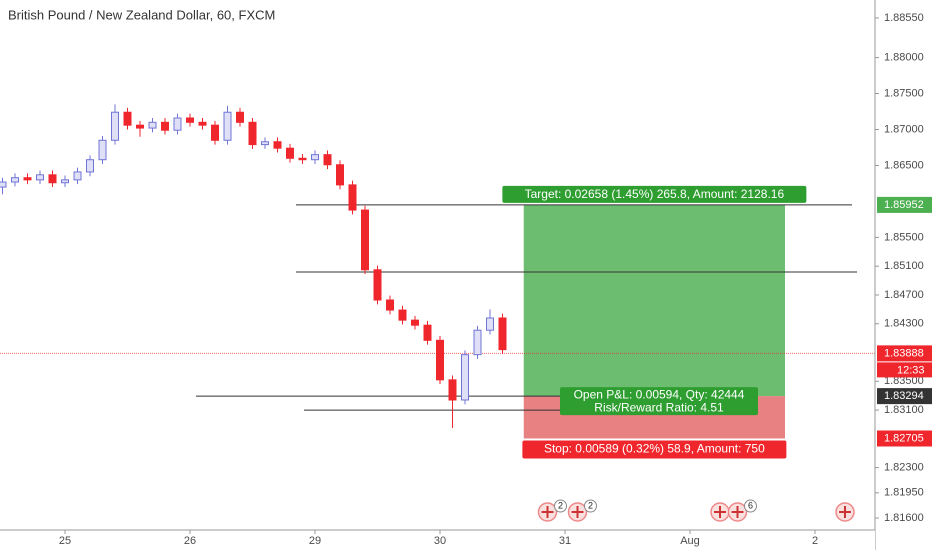 The width and height of the screenshot is (932, 550). What do you see at coordinates (904, 57) in the screenshot?
I see `y-tick-label: 1.88000` at bounding box center [904, 57].